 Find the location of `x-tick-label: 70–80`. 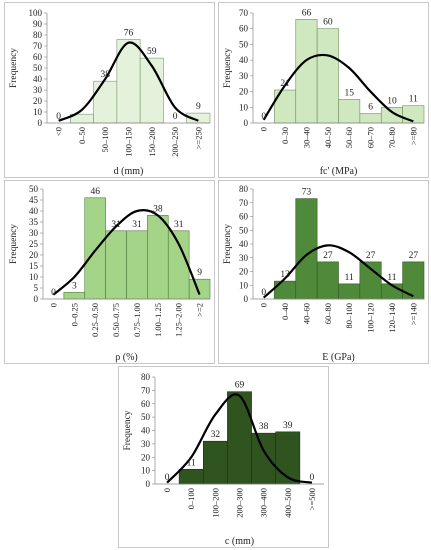

x-tick-label: 70–80 is located at coordinates (392, 137).